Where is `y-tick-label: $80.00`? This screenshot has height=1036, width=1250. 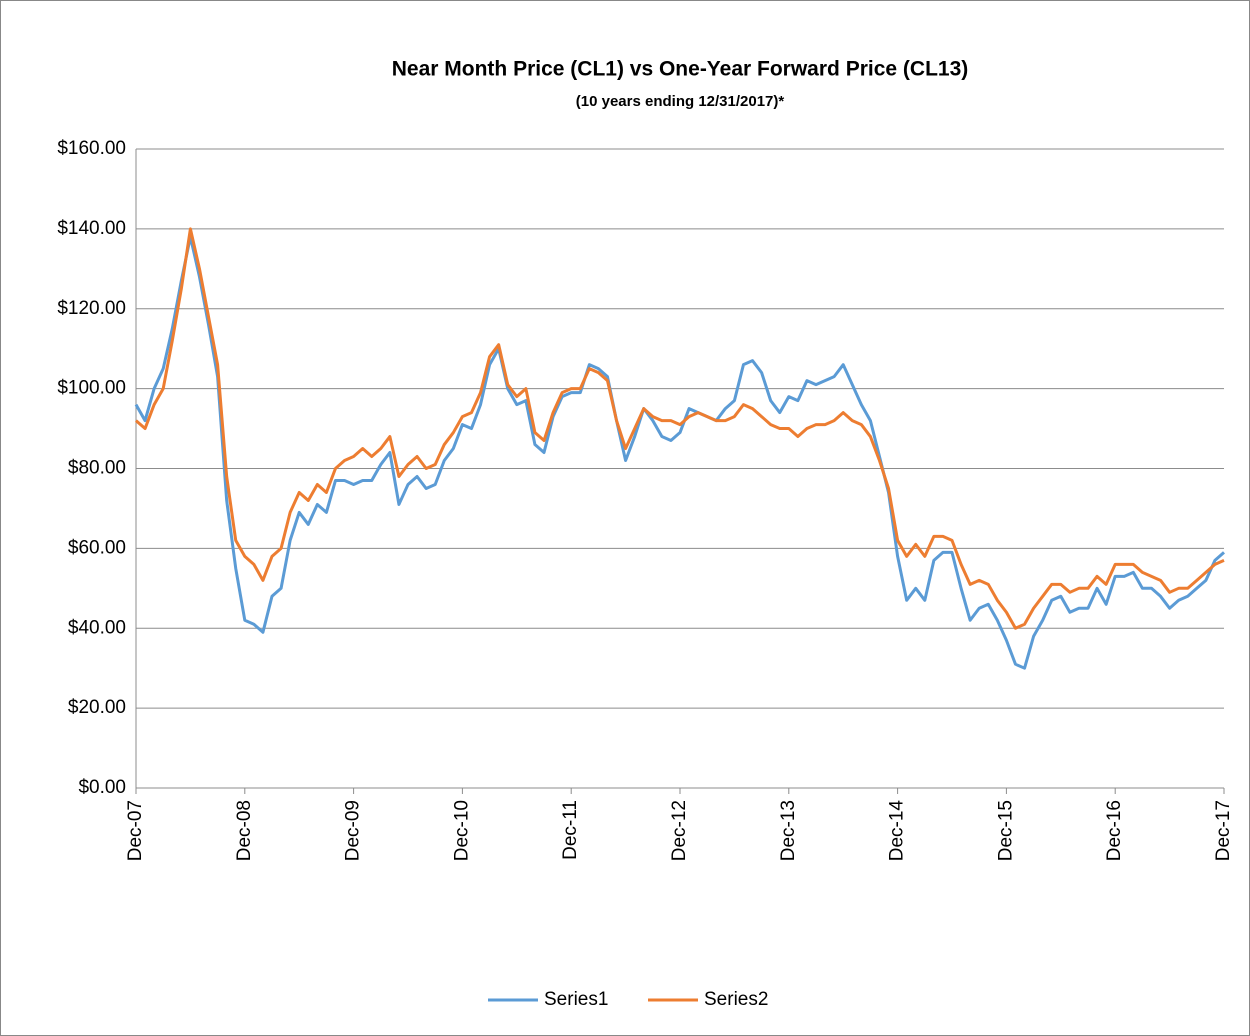
y-tick-label: $80.00 is located at coordinates (97, 468).